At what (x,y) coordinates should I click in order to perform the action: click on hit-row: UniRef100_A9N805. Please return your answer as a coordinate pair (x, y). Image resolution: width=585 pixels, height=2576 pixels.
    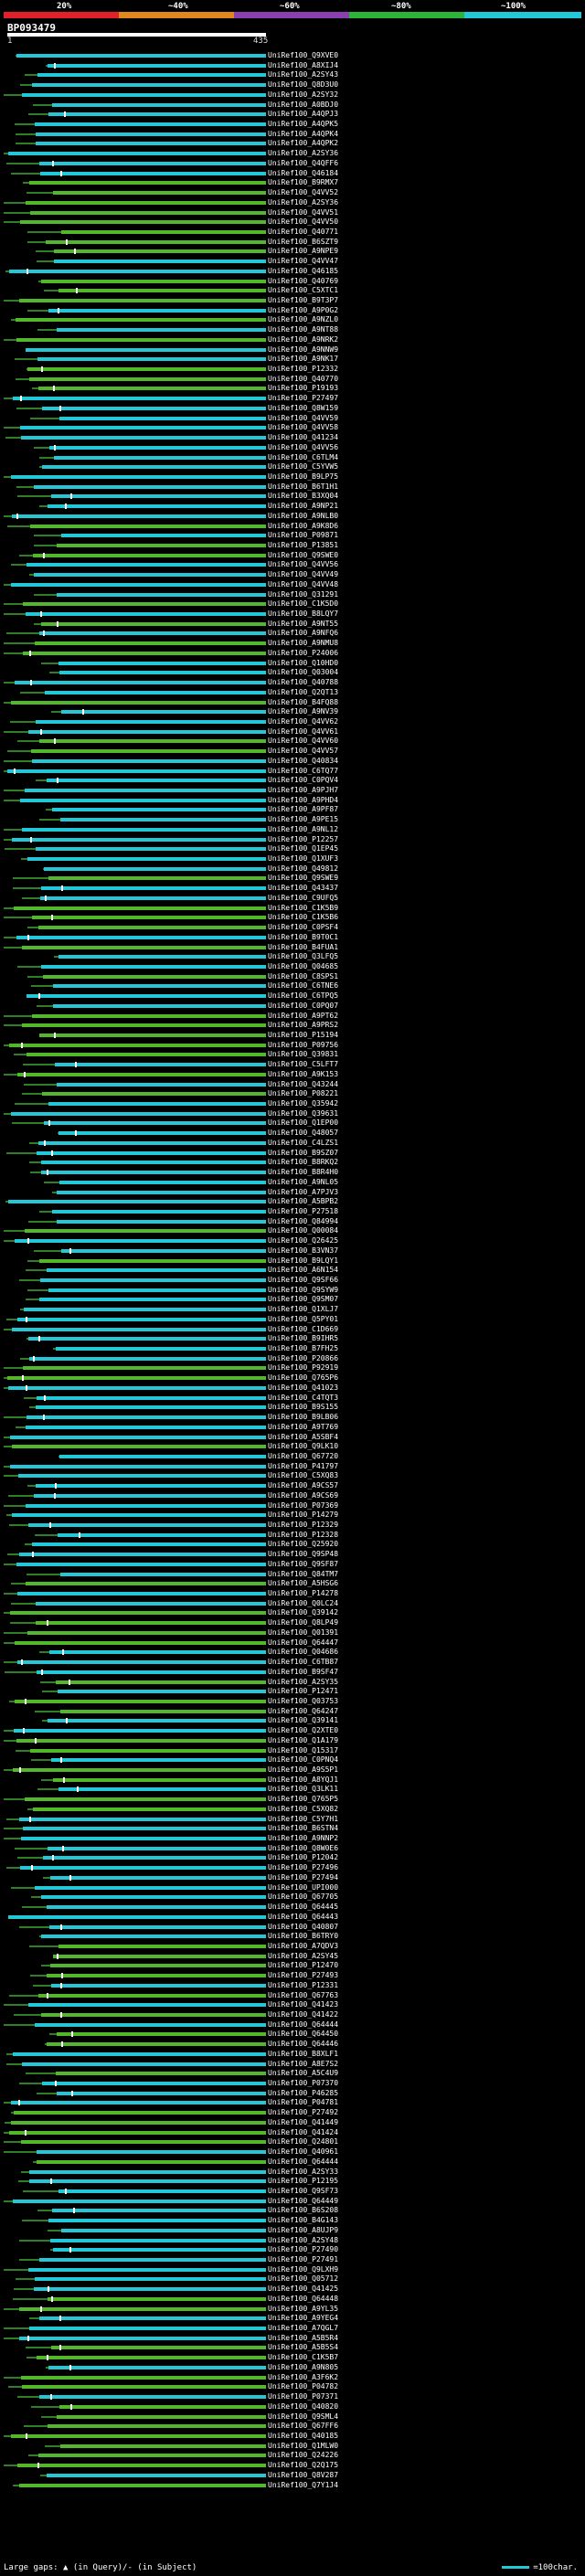
    Looking at the image, I should click on (293, 2367).